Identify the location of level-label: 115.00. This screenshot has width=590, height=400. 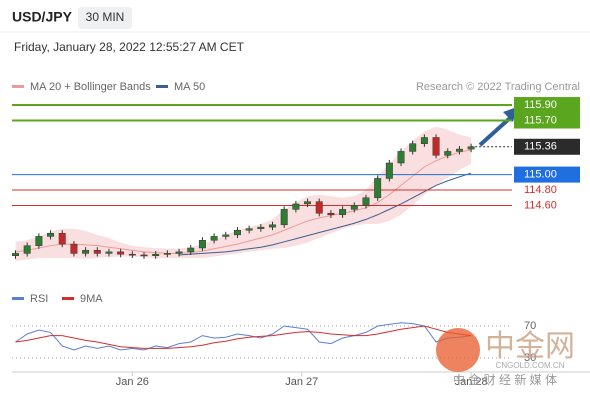
(540, 174).